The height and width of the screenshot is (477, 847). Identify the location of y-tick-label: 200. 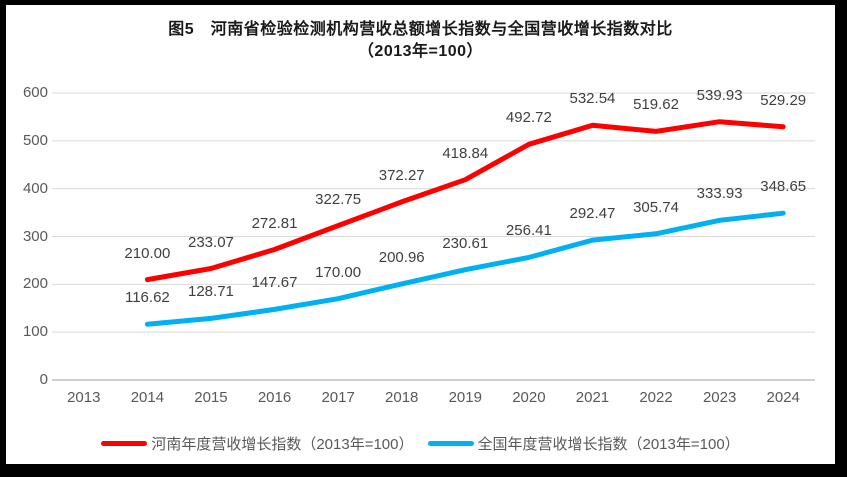
(35, 284).